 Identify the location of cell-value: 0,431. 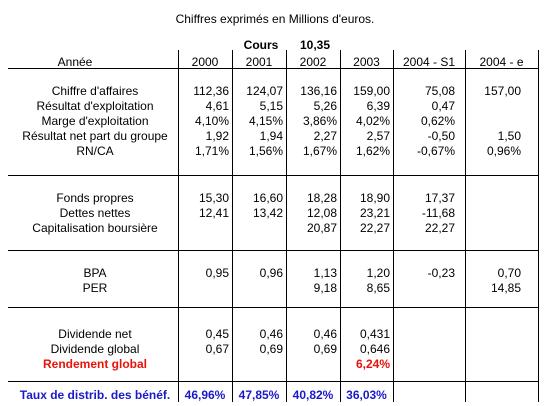
(374, 334).